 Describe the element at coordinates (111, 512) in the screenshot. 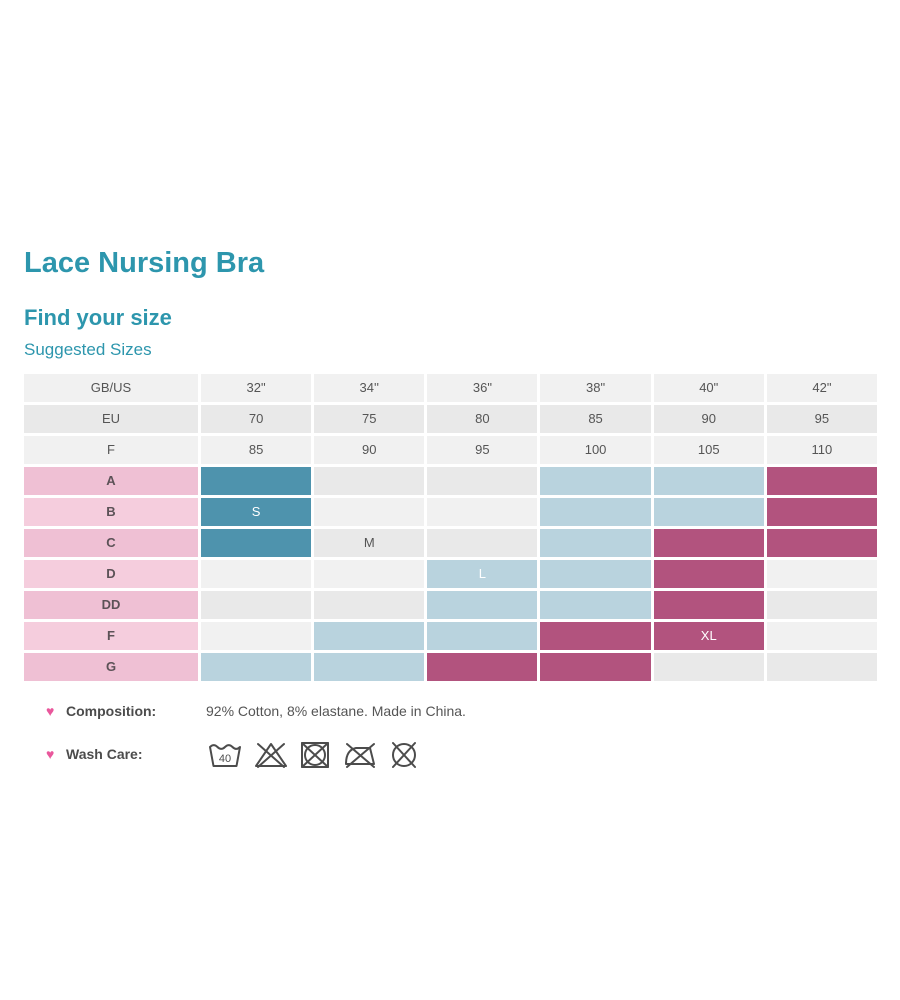

I see `size-row-label: B` at that location.